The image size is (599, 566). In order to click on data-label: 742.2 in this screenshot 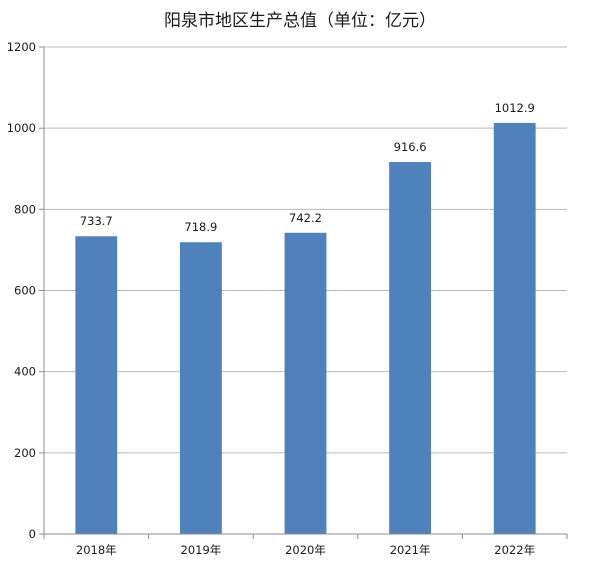, I will do `click(305, 218)`.